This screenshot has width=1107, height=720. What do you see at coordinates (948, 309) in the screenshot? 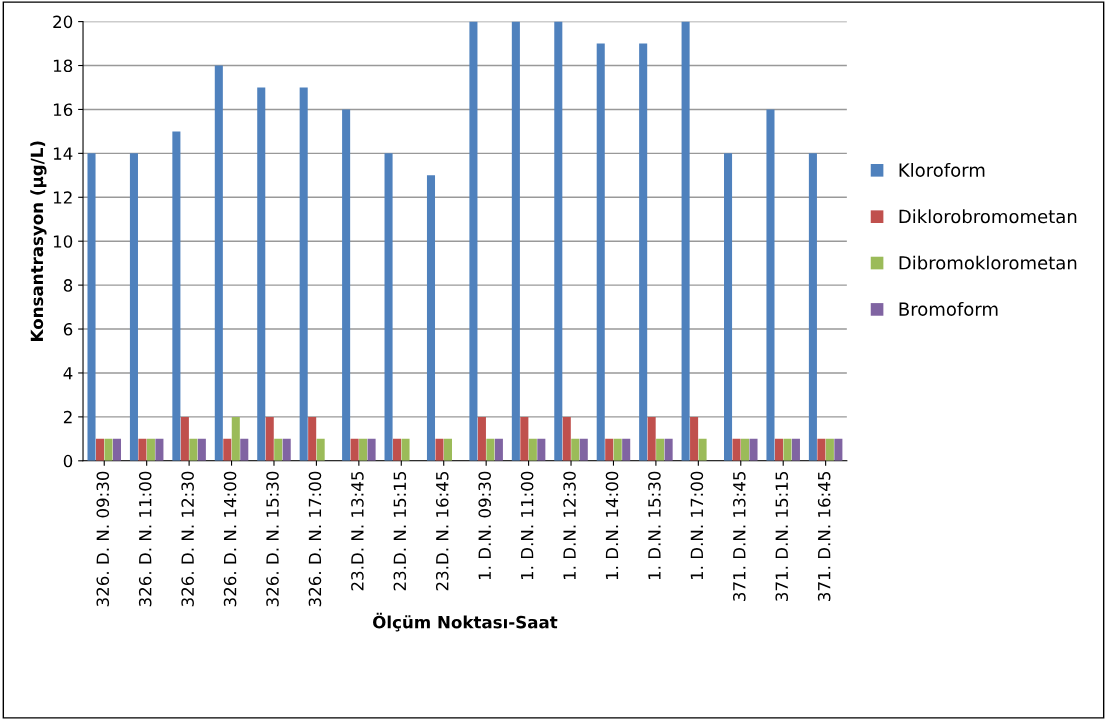
I see `legend-label: Bromoform` at bounding box center [948, 309].